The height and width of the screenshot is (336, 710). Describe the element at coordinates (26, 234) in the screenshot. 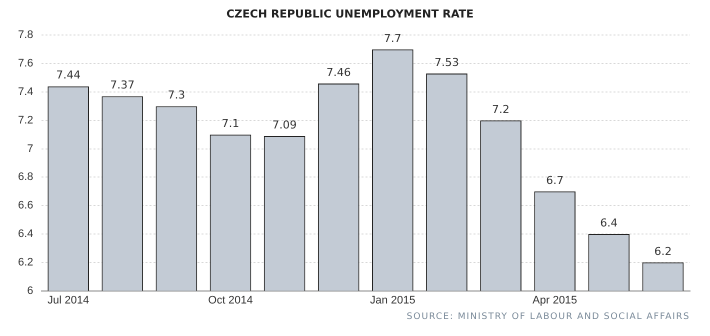

I see `y-tick-label: 6.4` at that location.